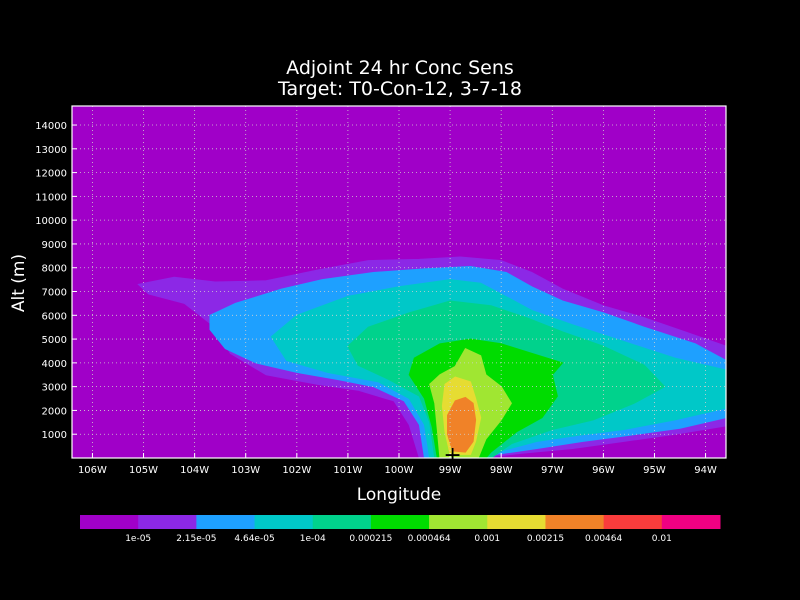 The width and height of the screenshot is (800, 600). I want to click on colorbar-label: 0.000464, so click(429, 539).